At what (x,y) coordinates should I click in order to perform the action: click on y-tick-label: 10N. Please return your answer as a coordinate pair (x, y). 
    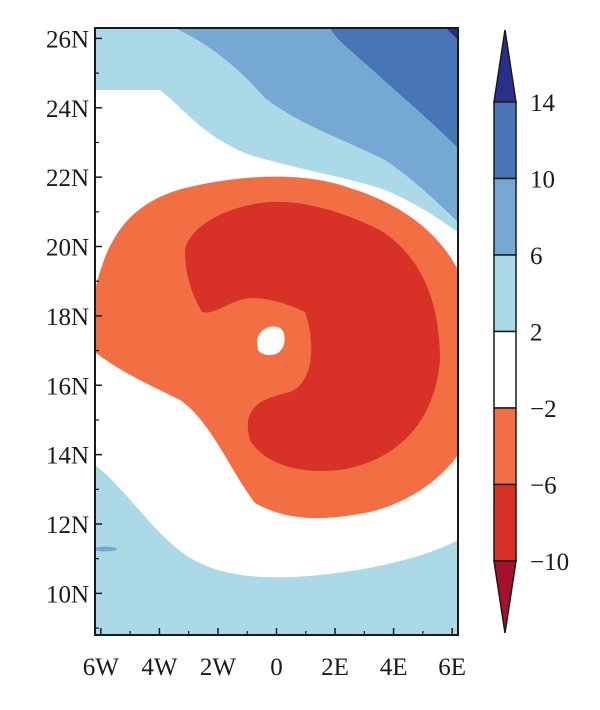
    Looking at the image, I should click on (67, 594).